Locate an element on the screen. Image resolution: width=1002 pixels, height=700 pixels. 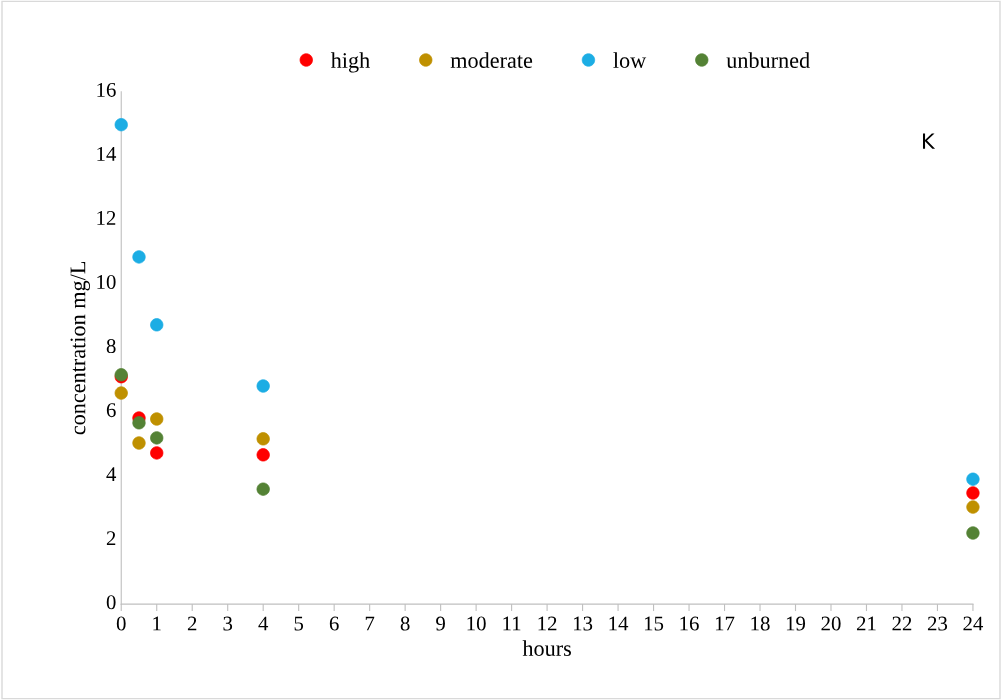
y-tick-label: 4 is located at coordinates (111, 474).